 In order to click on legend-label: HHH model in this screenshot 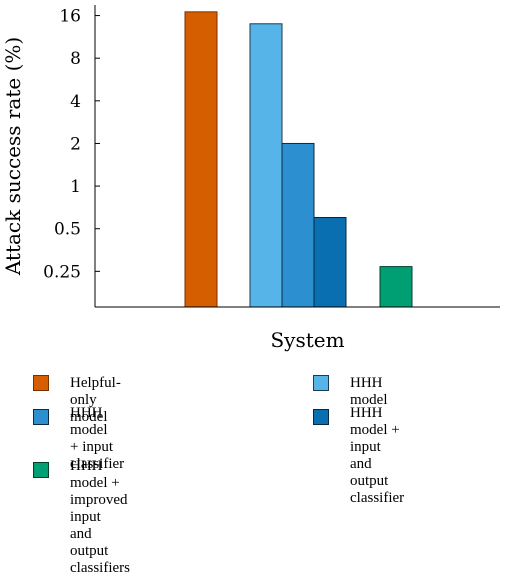, I will do `click(369, 391)`.